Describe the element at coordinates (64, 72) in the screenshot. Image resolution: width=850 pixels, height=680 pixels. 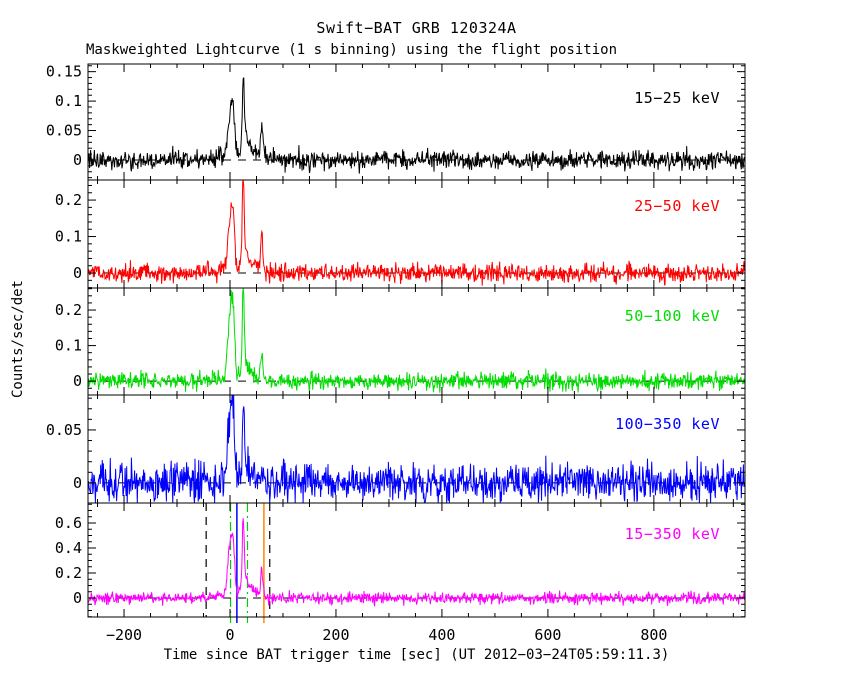
I see `y-tick-label: 0.15` at that location.